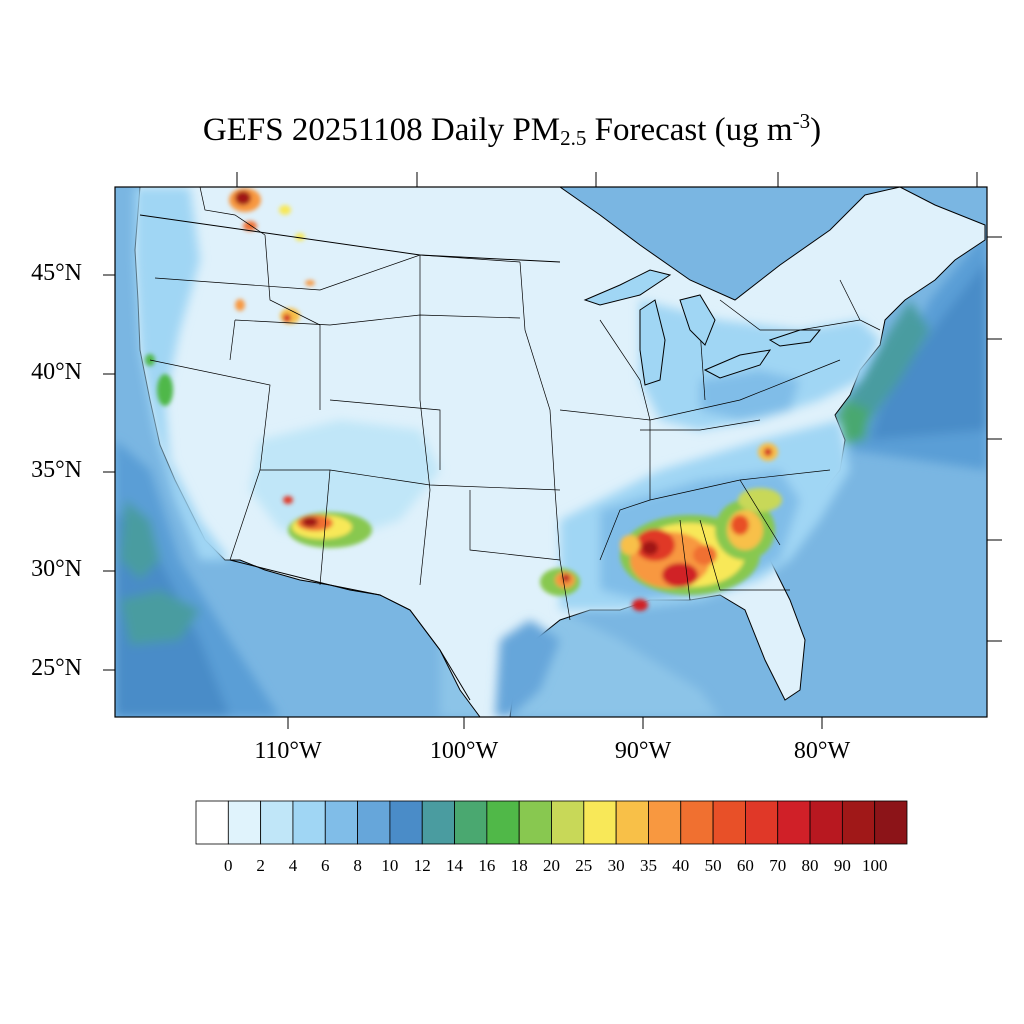 Image resolution: width=1024 pixels, height=1024 pixels. Describe the element at coordinates (874, 865) in the screenshot. I see `colorbar-label-20: 100` at that location.